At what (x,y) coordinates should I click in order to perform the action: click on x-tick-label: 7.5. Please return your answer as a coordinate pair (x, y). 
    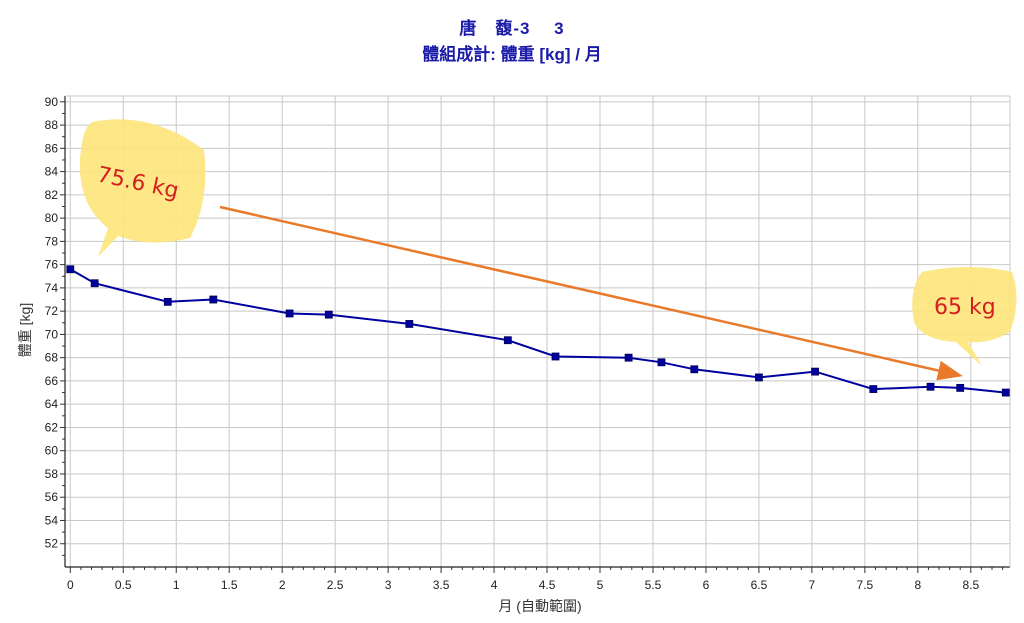
    Looking at the image, I should click on (865, 585).